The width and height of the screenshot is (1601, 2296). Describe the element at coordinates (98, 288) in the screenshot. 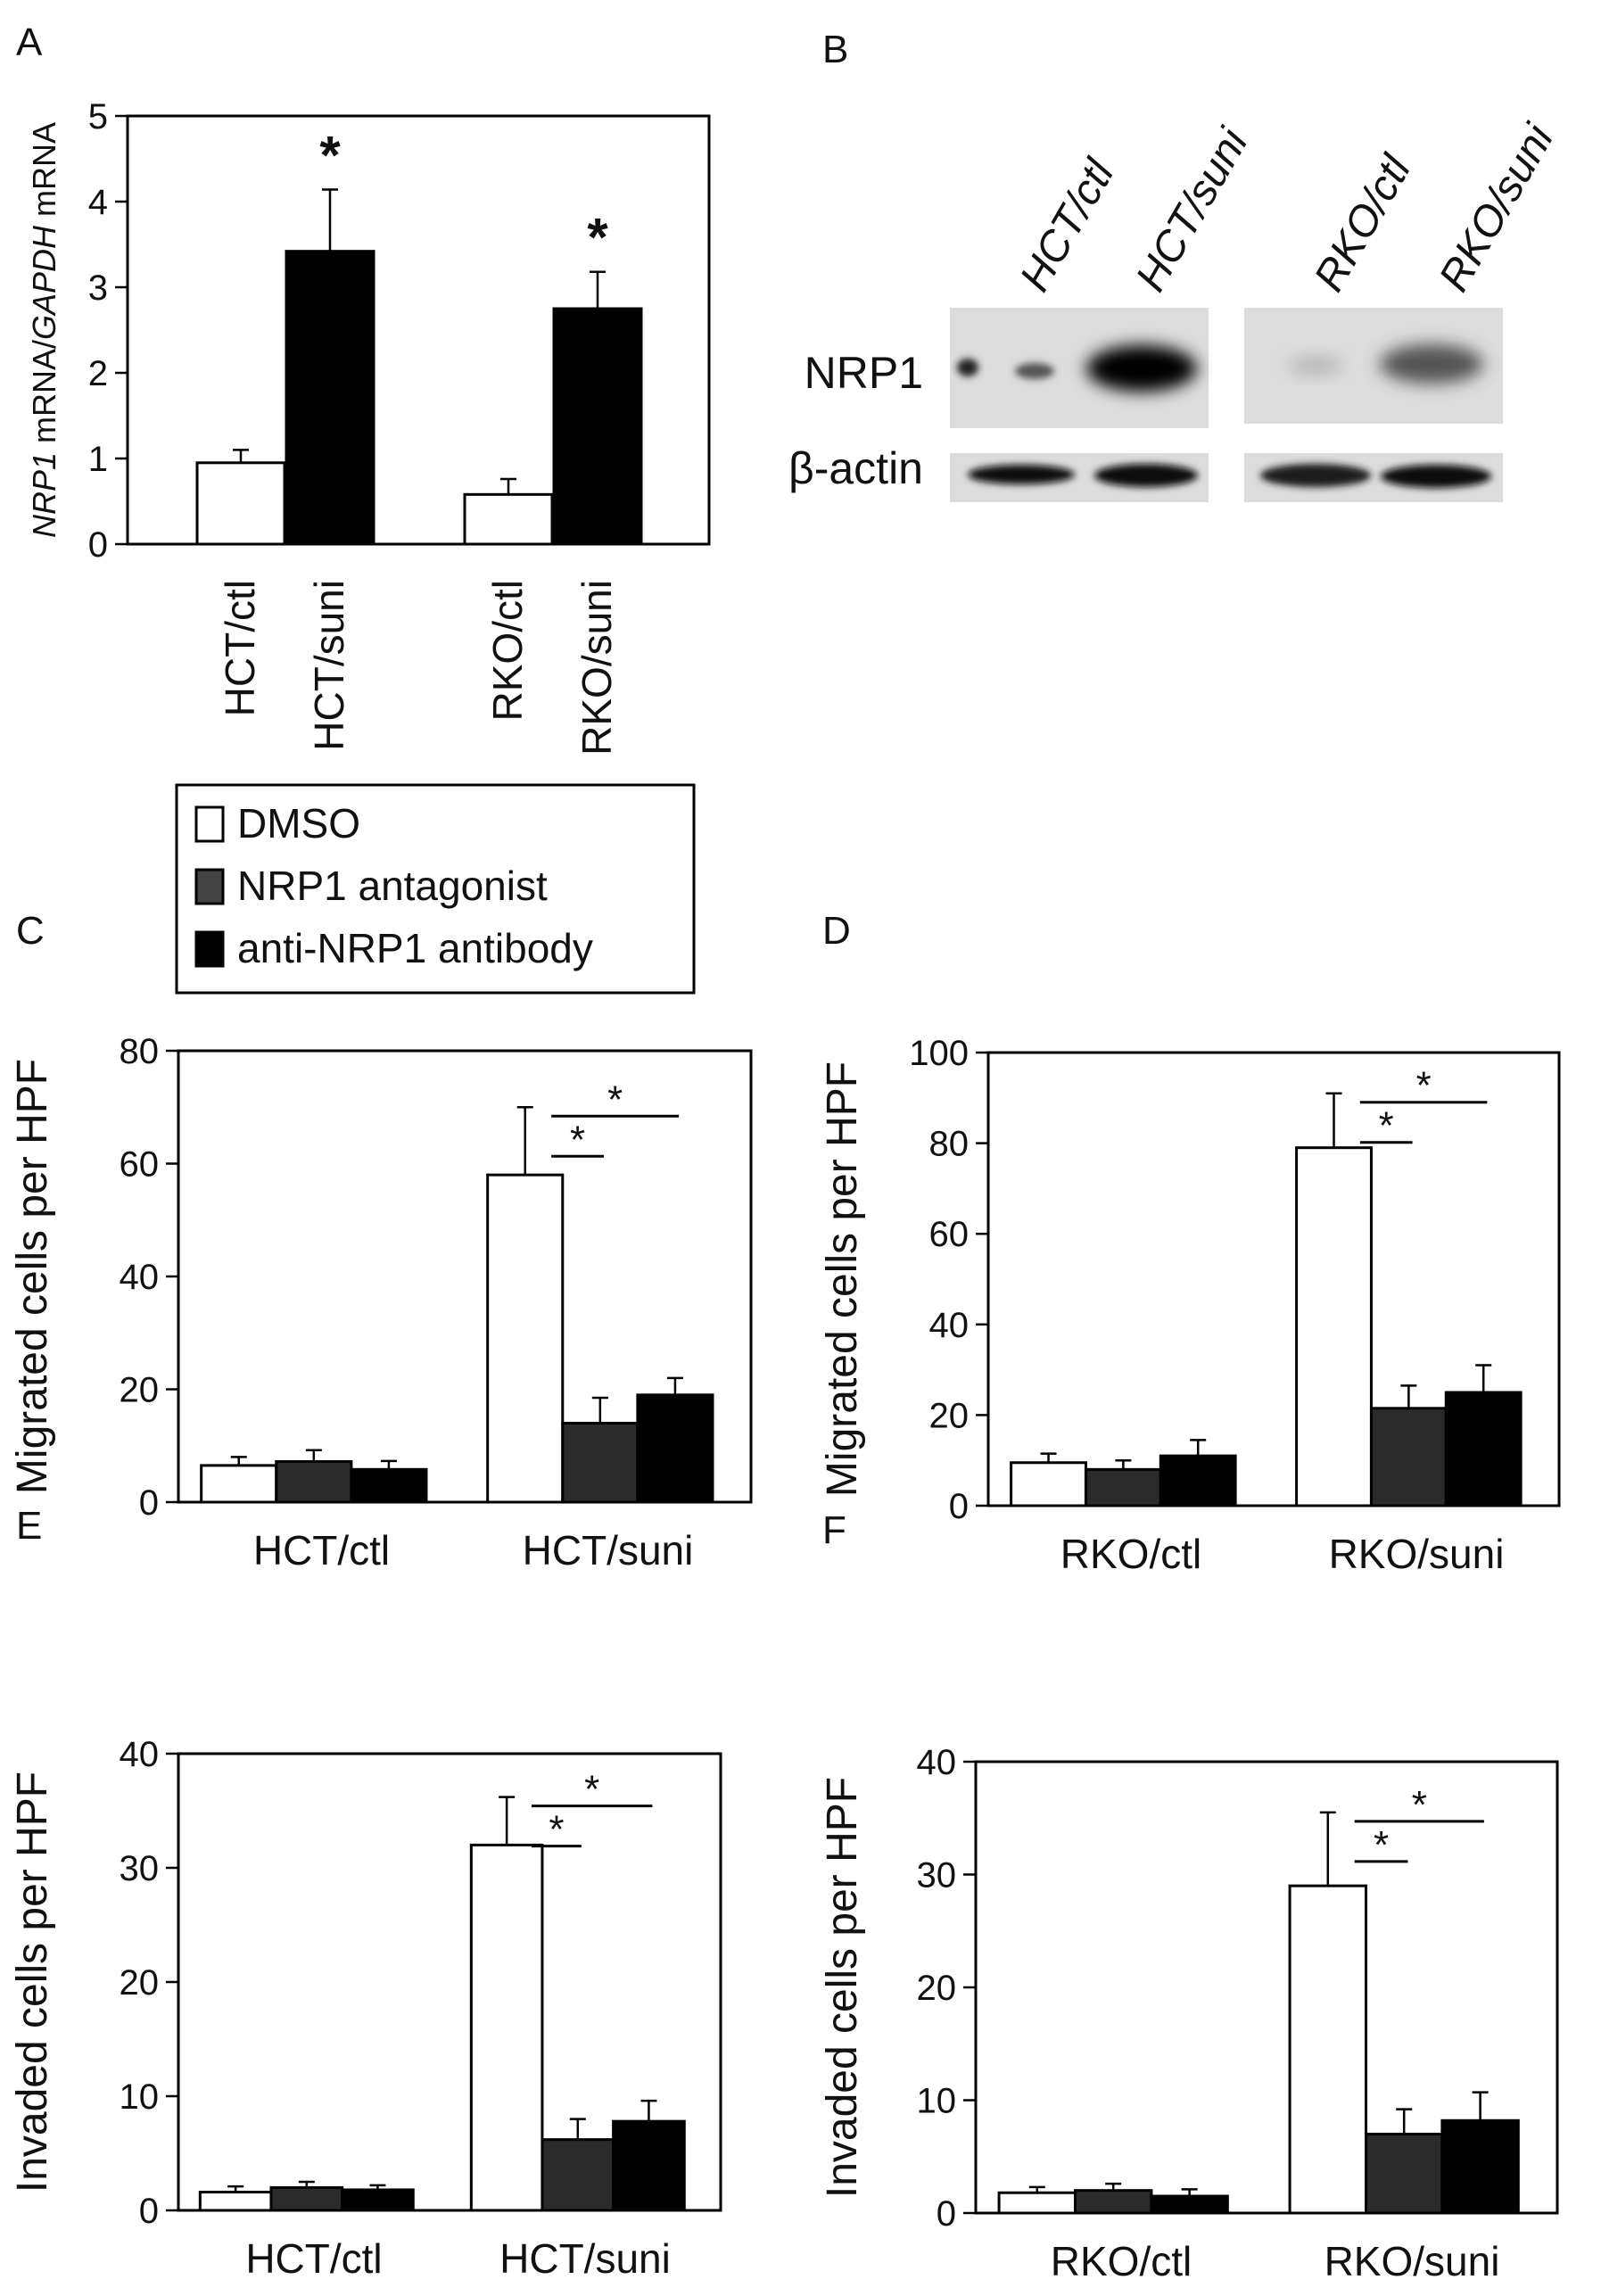

I see `y-tick-label: 3` at that location.